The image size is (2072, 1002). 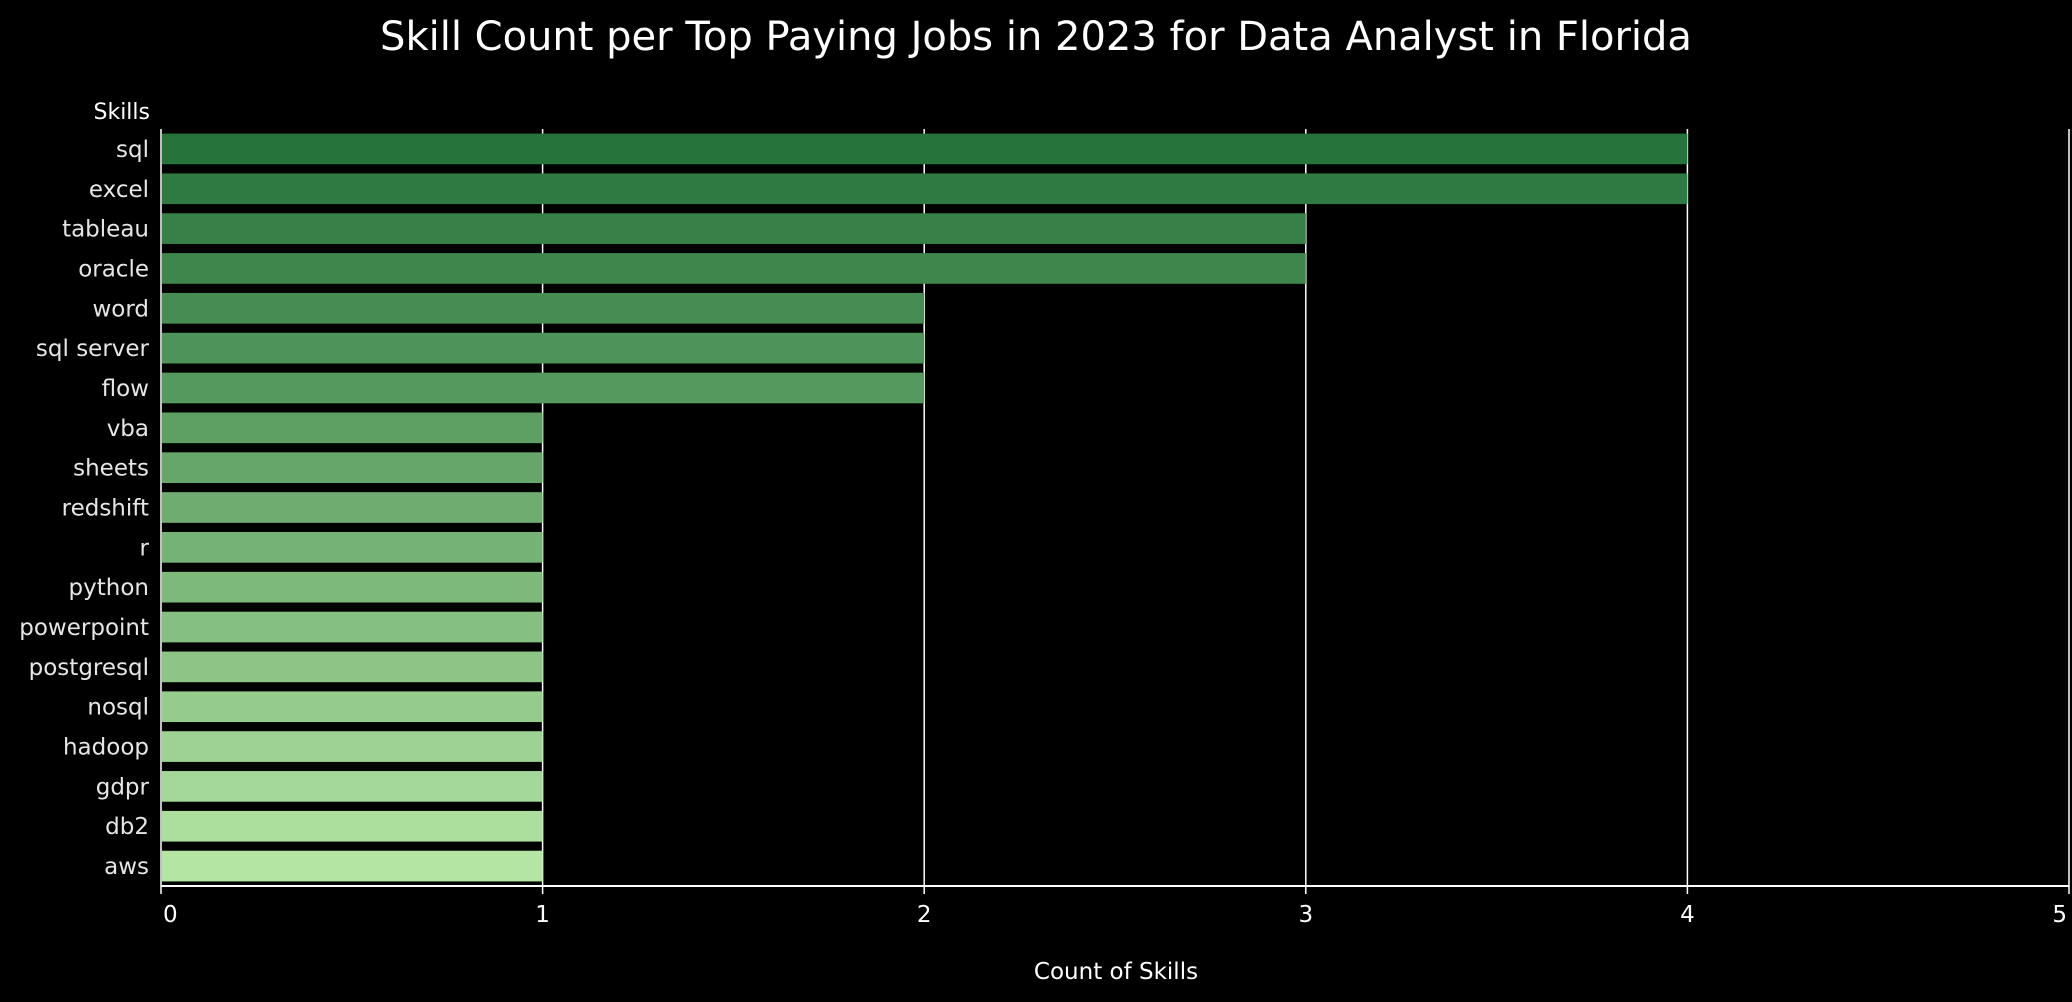 What do you see at coordinates (352, 866) in the screenshot?
I see `bar-aws` at bounding box center [352, 866].